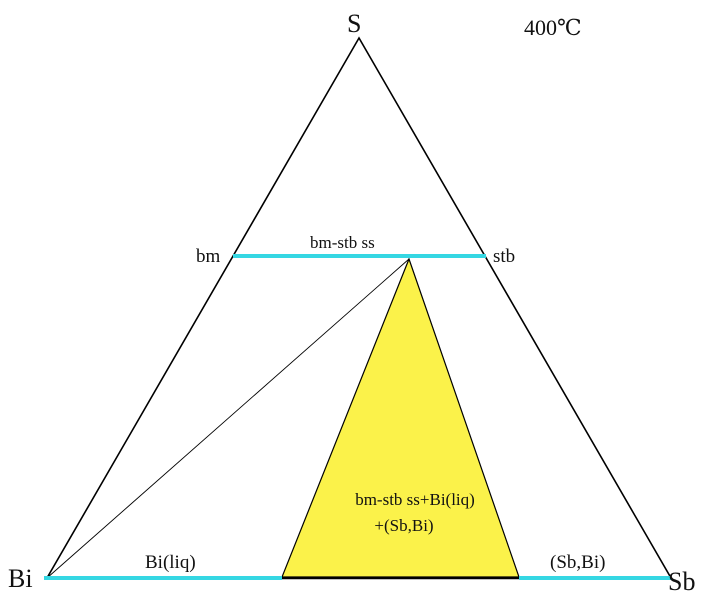  What do you see at coordinates (20, 577) in the screenshot?
I see `vertex-label-bi: Bi` at bounding box center [20, 577].